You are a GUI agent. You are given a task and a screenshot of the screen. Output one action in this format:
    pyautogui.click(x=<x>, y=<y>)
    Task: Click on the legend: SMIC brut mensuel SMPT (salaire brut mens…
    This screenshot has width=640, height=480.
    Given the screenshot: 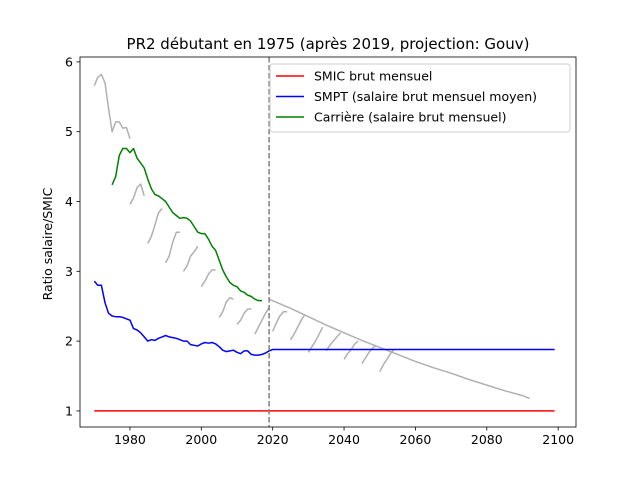 What is the action you would take?
    pyautogui.click(x=420, y=98)
    